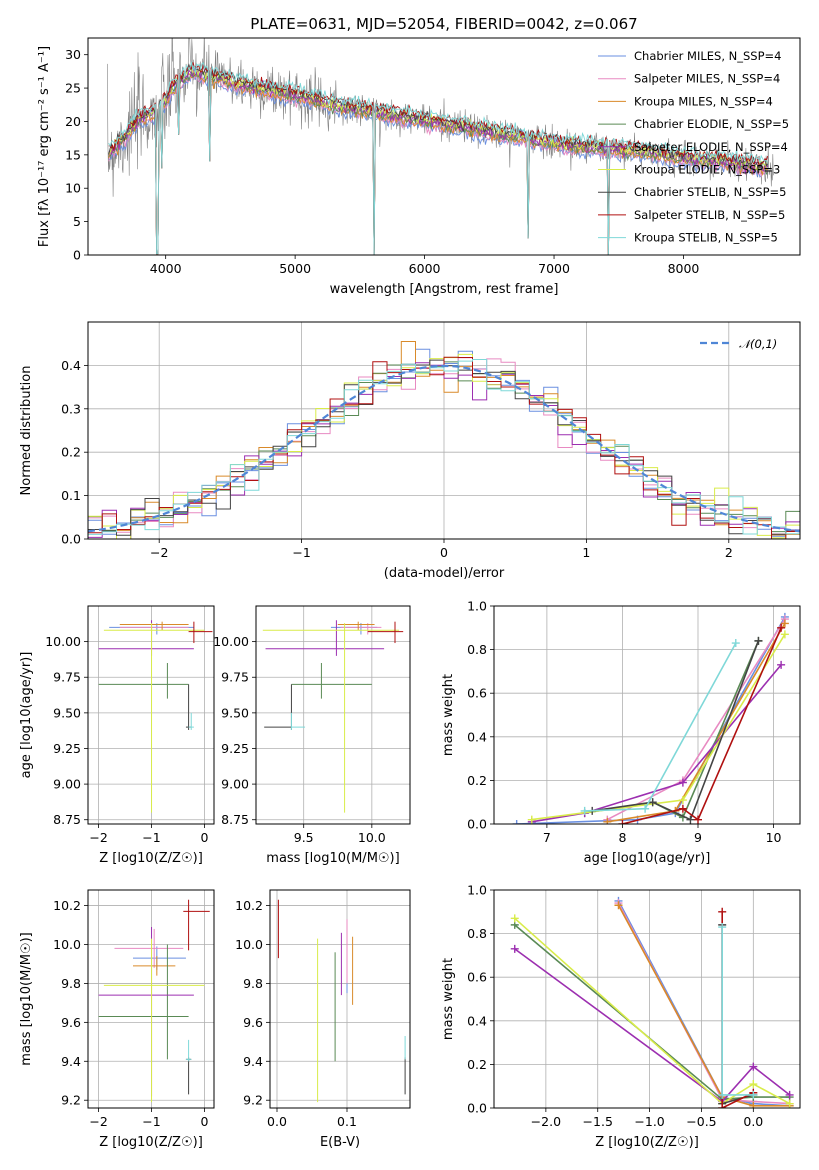 This screenshot has height=1170, width=819. What do you see at coordinates (709, 215) in the screenshot?
I see `legend-label: Salpeter STELIB, N_SSP=5` at bounding box center [709, 215].